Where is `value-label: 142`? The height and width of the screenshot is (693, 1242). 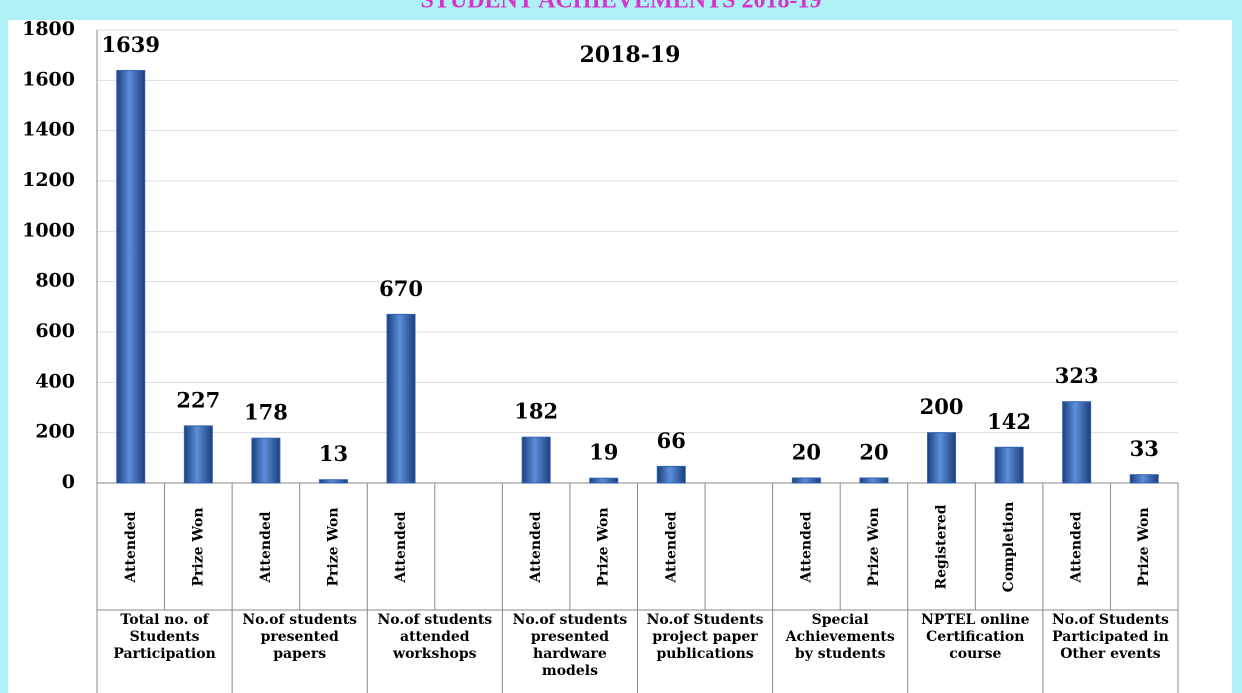 value-label: 142 is located at coordinates (1009, 421).